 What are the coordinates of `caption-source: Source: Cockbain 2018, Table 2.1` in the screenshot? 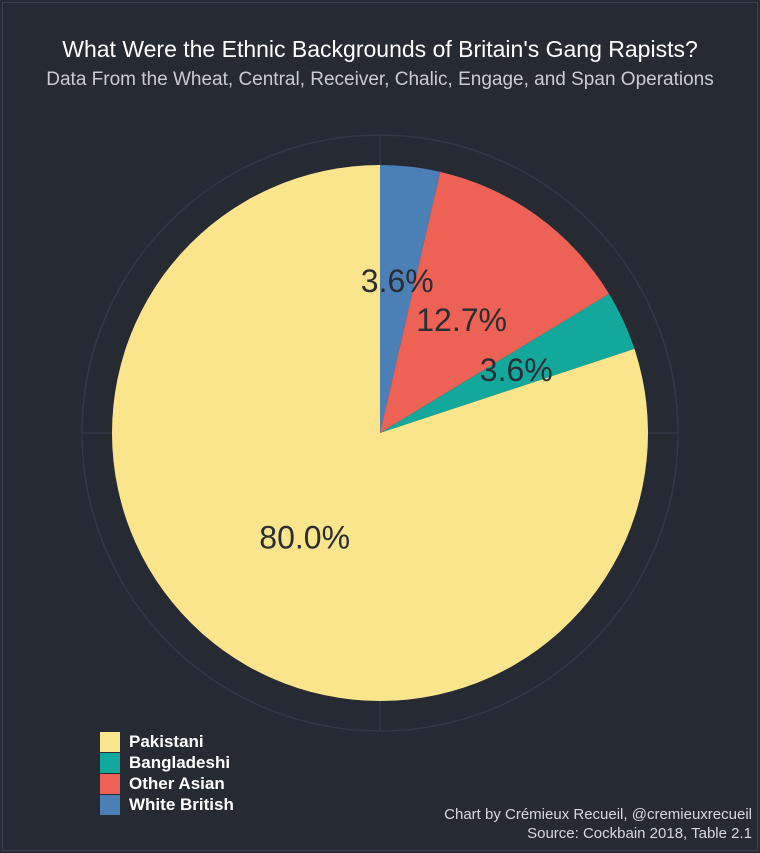 It's located at (639, 833).